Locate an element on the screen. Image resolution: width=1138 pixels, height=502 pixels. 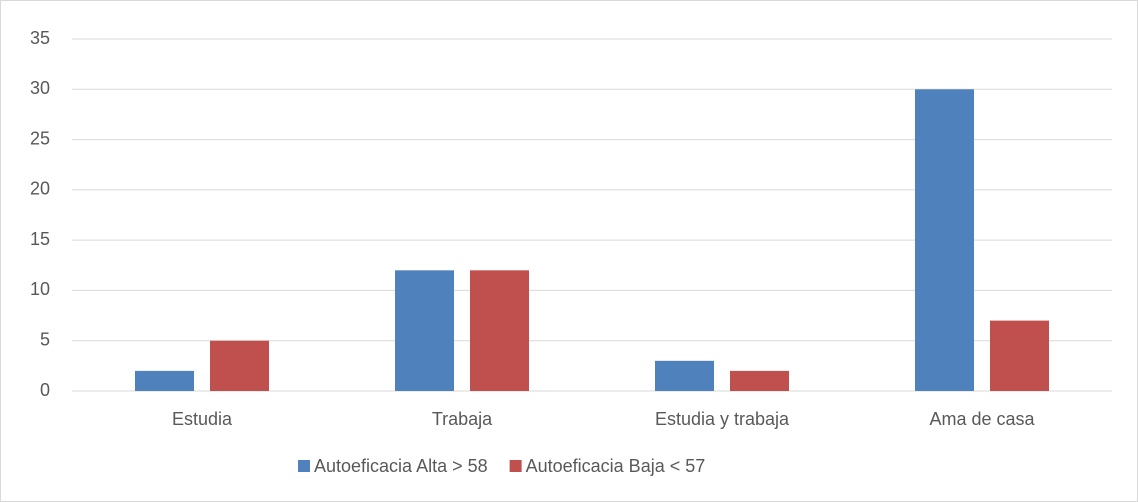
y-tick-label: 15 is located at coordinates (40, 239).